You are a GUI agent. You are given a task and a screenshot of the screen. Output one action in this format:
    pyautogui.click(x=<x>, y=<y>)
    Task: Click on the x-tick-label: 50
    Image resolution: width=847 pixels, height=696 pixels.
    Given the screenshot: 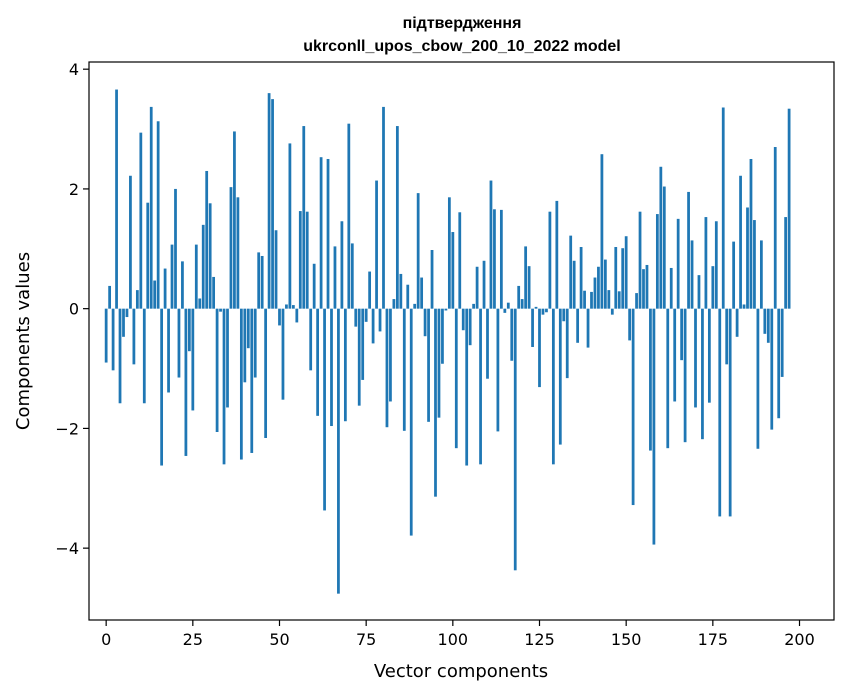 What is the action you would take?
    pyautogui.click(x=279, y=639)
    